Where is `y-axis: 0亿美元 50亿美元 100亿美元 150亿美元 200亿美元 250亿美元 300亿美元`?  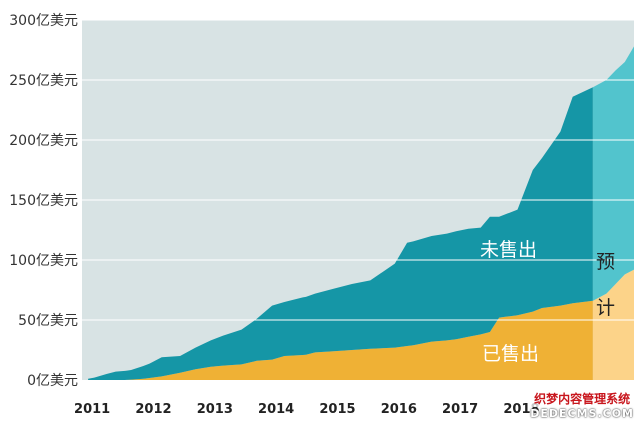 y-axis: 0亿美元 50亿美元 100亿美元 150亿美元 200亿美元 250亿美元 300亿美元 is located at coordinates (43, 201).